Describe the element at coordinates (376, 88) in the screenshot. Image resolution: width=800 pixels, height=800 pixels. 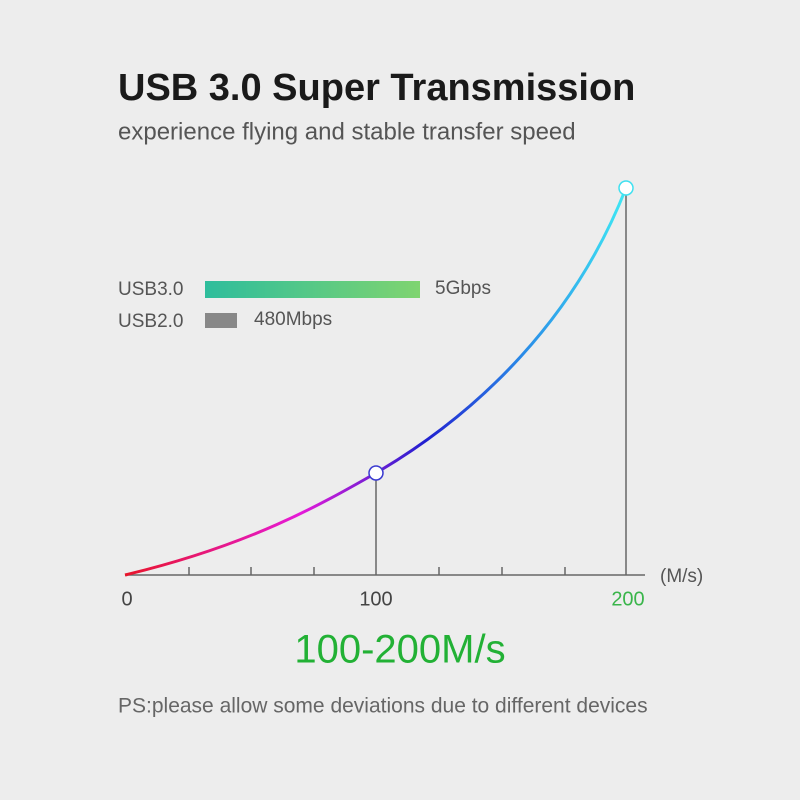
I see `title: USB 3.0 Super Transmission` at that location.